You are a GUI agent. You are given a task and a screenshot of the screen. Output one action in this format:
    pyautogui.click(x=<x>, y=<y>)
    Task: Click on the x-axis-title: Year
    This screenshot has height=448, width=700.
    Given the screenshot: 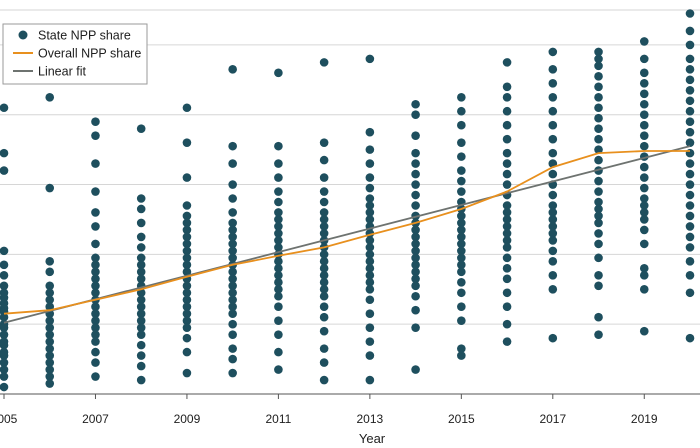 What is the action you would take?
    pyautogui.click(x=372, y=438)
    